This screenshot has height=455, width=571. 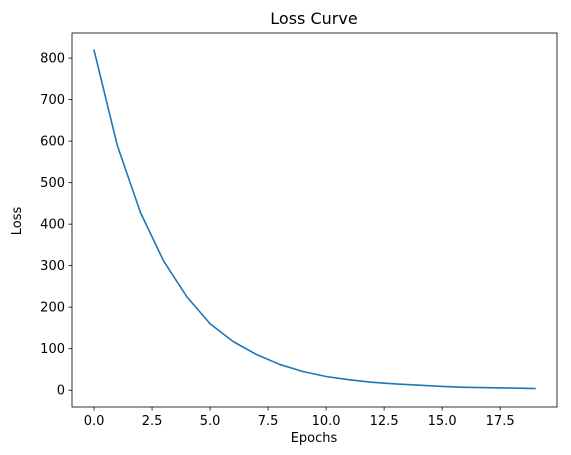 What do you see at coordinates (52, 183) in the screenshot?
I see `y-tick-label: 500` at bounding box center [52, 183].